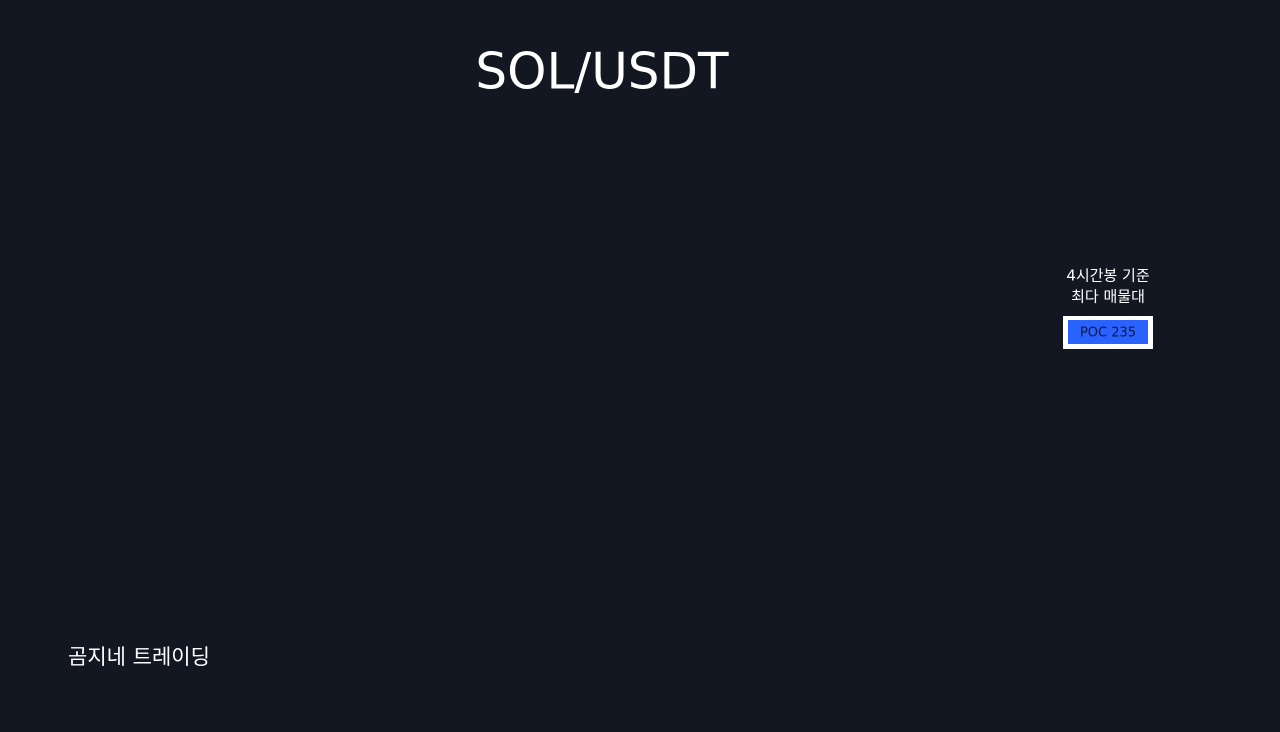  What do you see at coordinates (1108, 276) in the screenshot?
I see `poc-note: 4시간봉 기준` at bounding box center [1108, 276].